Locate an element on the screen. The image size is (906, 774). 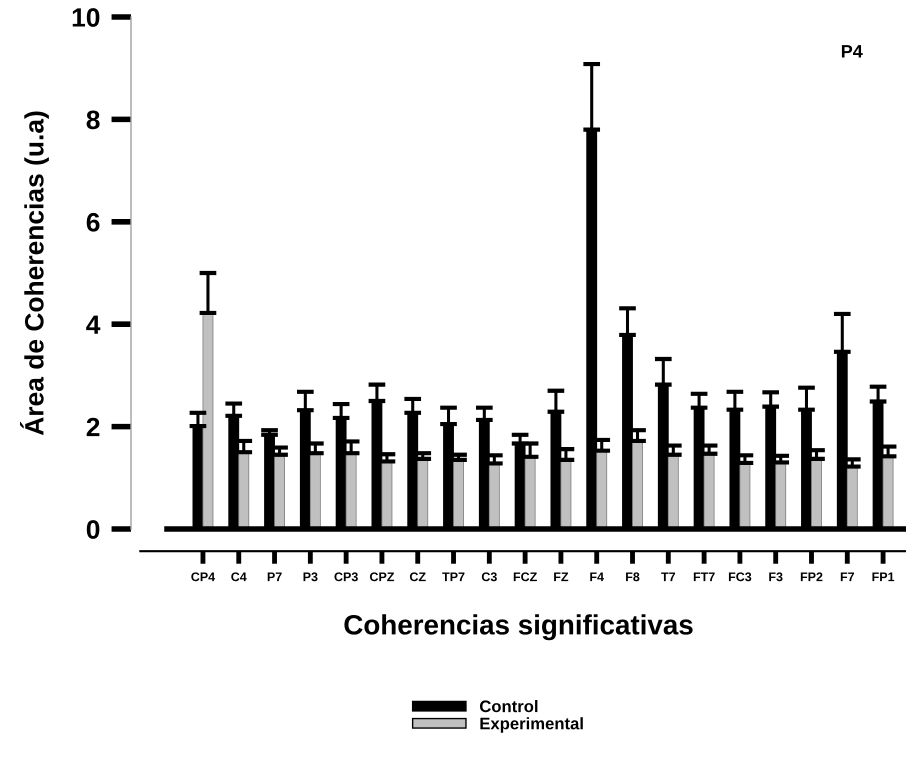
x-tick-label: F7 is located at coordinates (847, 577).